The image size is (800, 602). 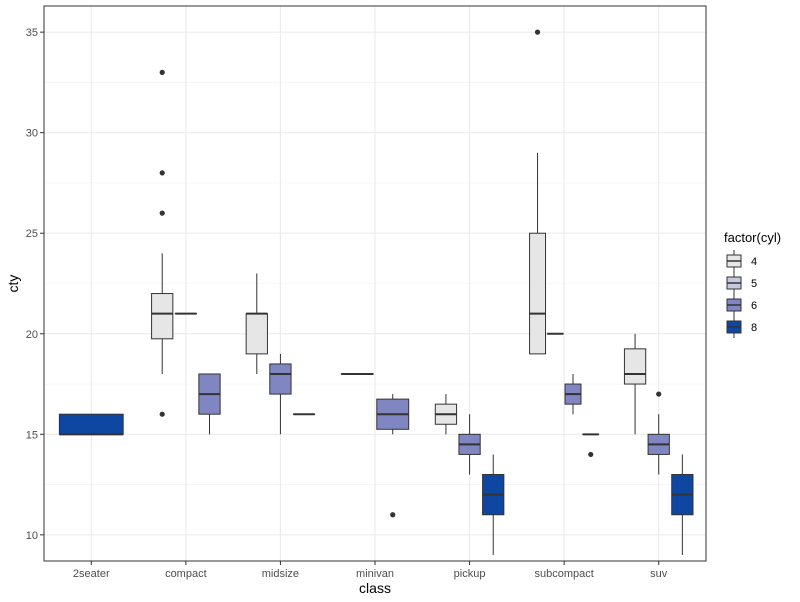 I want to click on box-pickup-cyl6, so click(x=469, y=444).